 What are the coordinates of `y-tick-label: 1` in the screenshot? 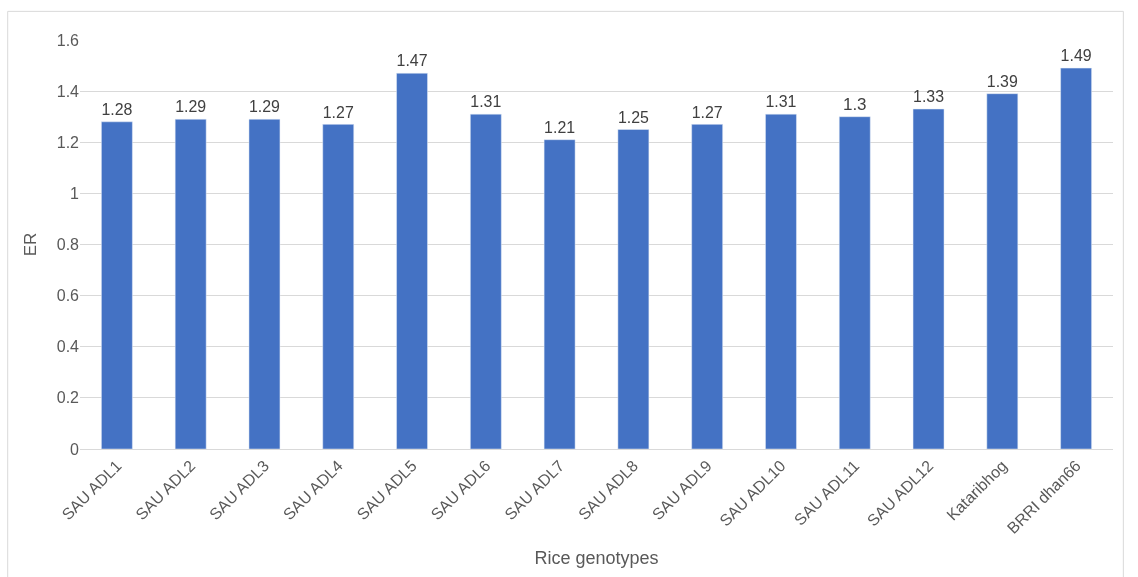 It's located at (75, 193).